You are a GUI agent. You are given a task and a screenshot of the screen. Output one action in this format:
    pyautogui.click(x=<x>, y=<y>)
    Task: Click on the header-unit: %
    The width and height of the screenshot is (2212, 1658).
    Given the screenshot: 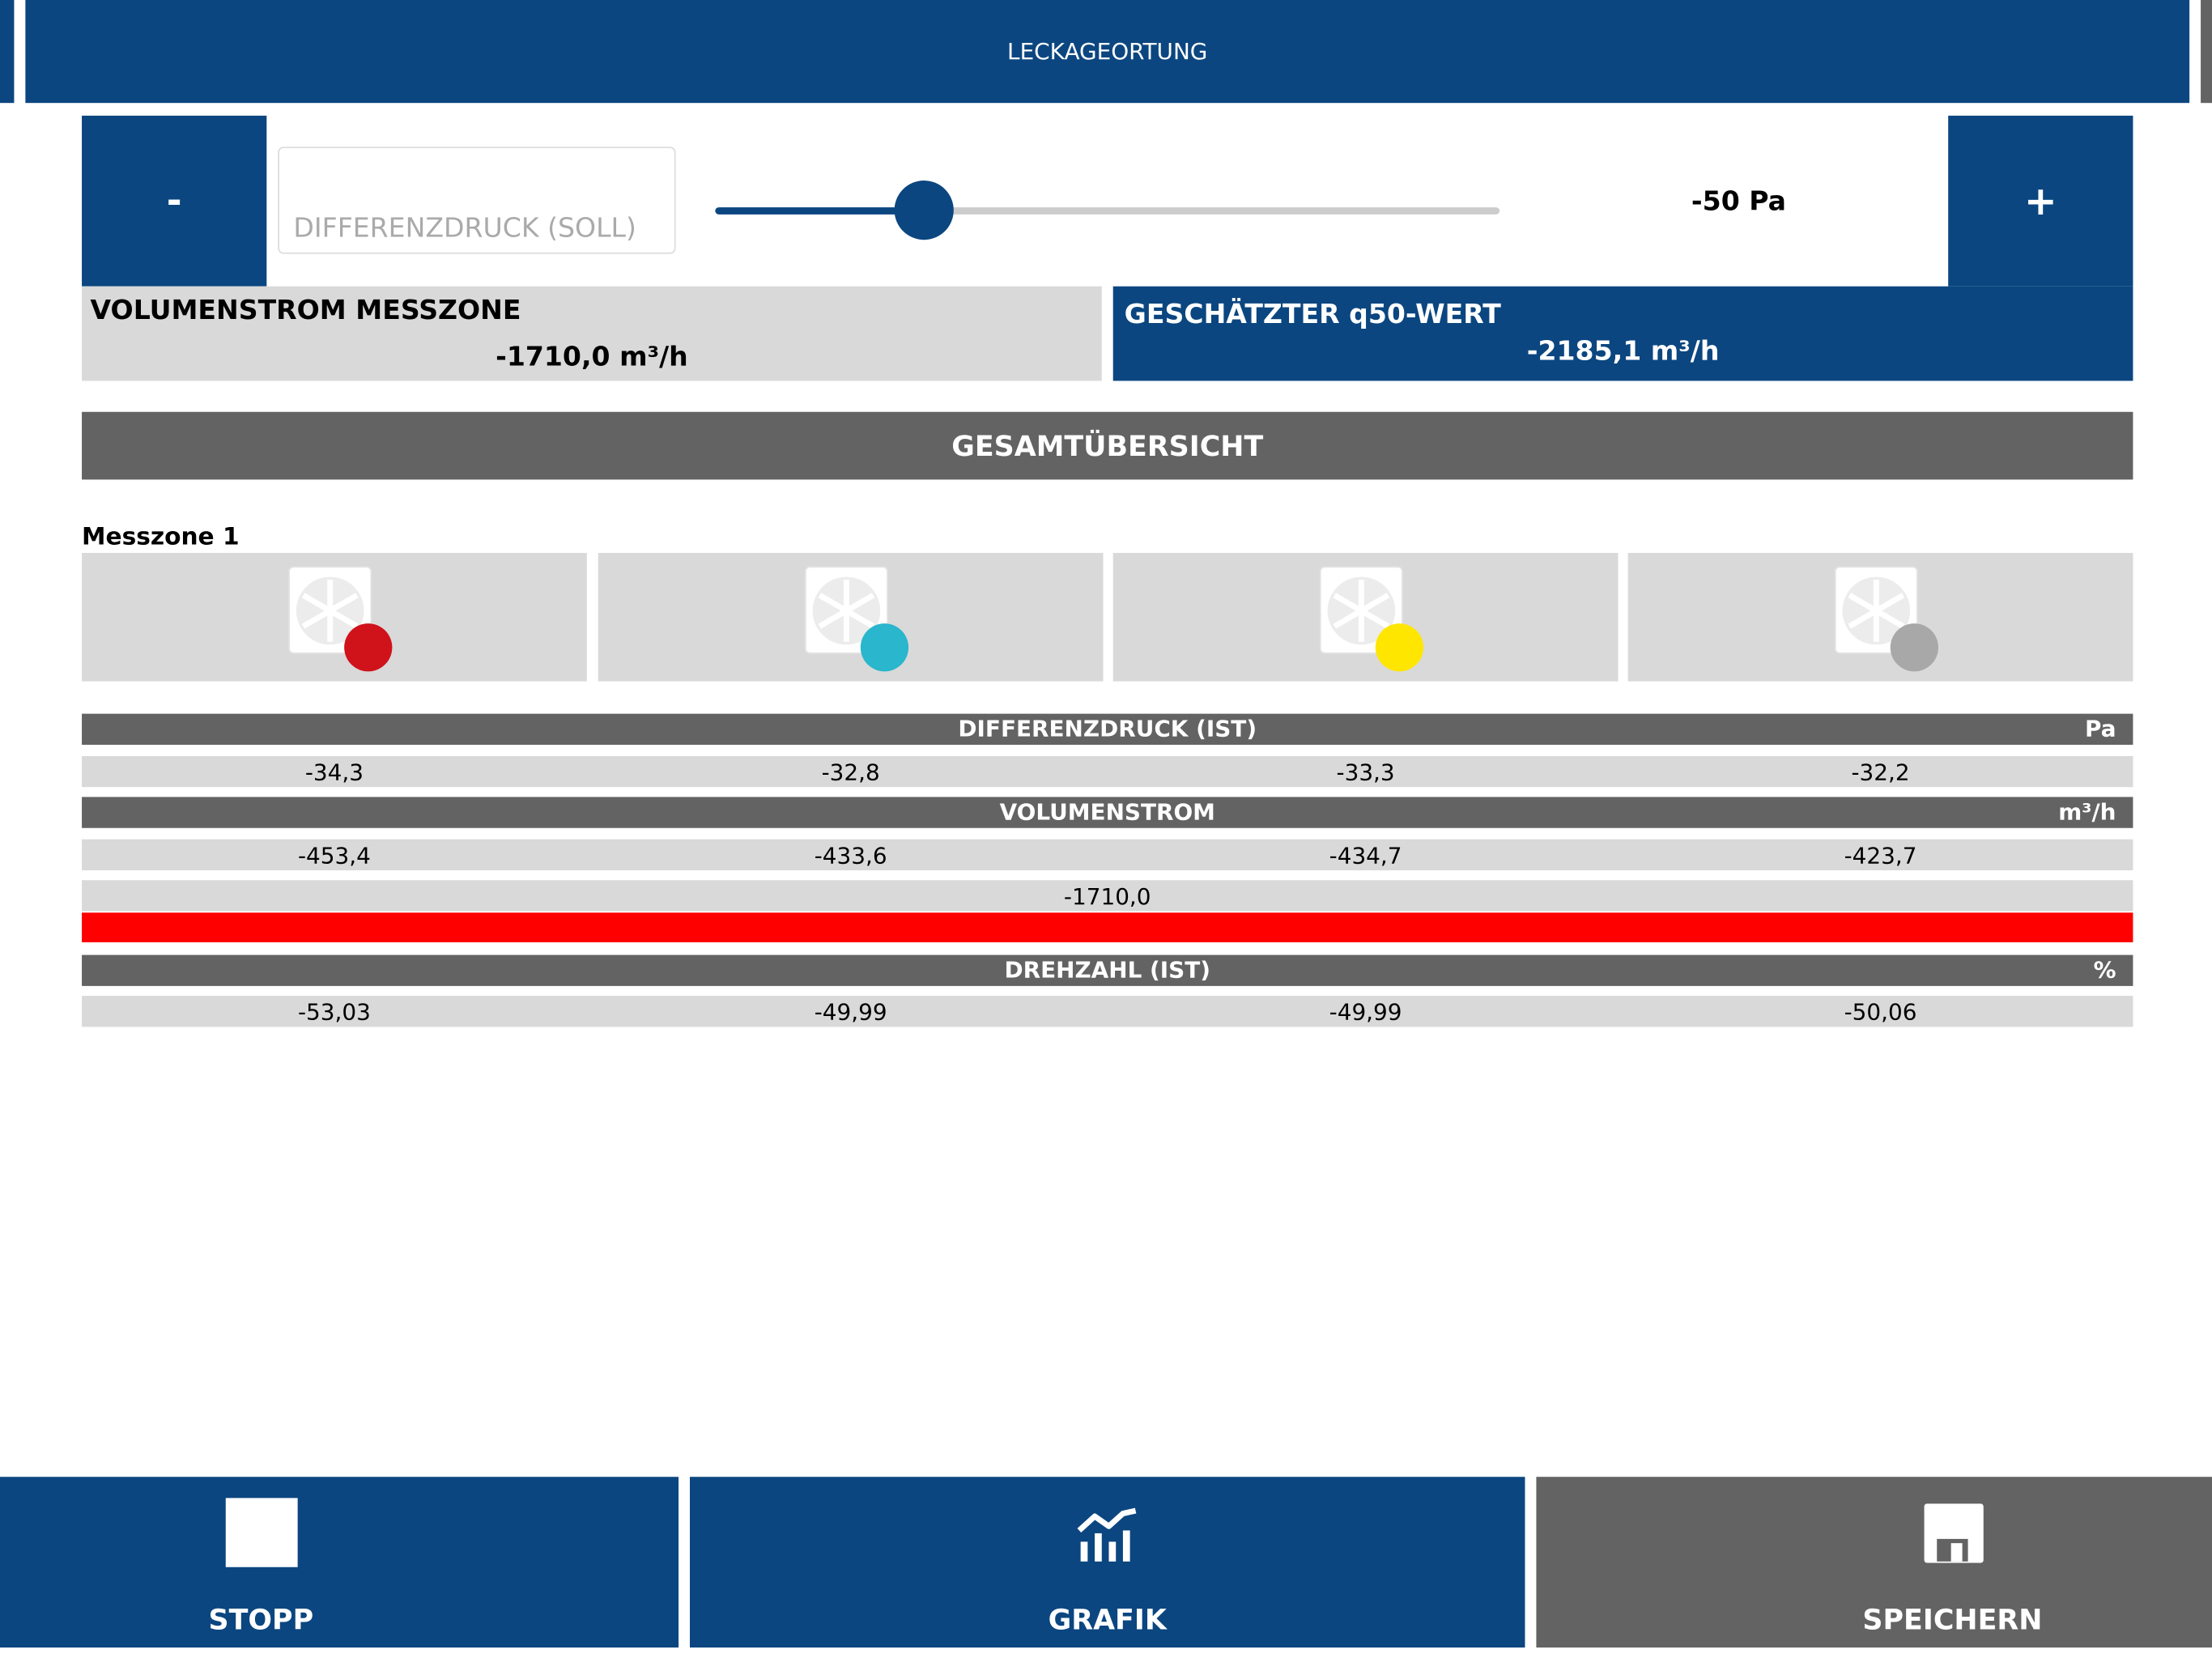 What is the action you would take?
    pyautogui.click(x=2104, y=970)
    